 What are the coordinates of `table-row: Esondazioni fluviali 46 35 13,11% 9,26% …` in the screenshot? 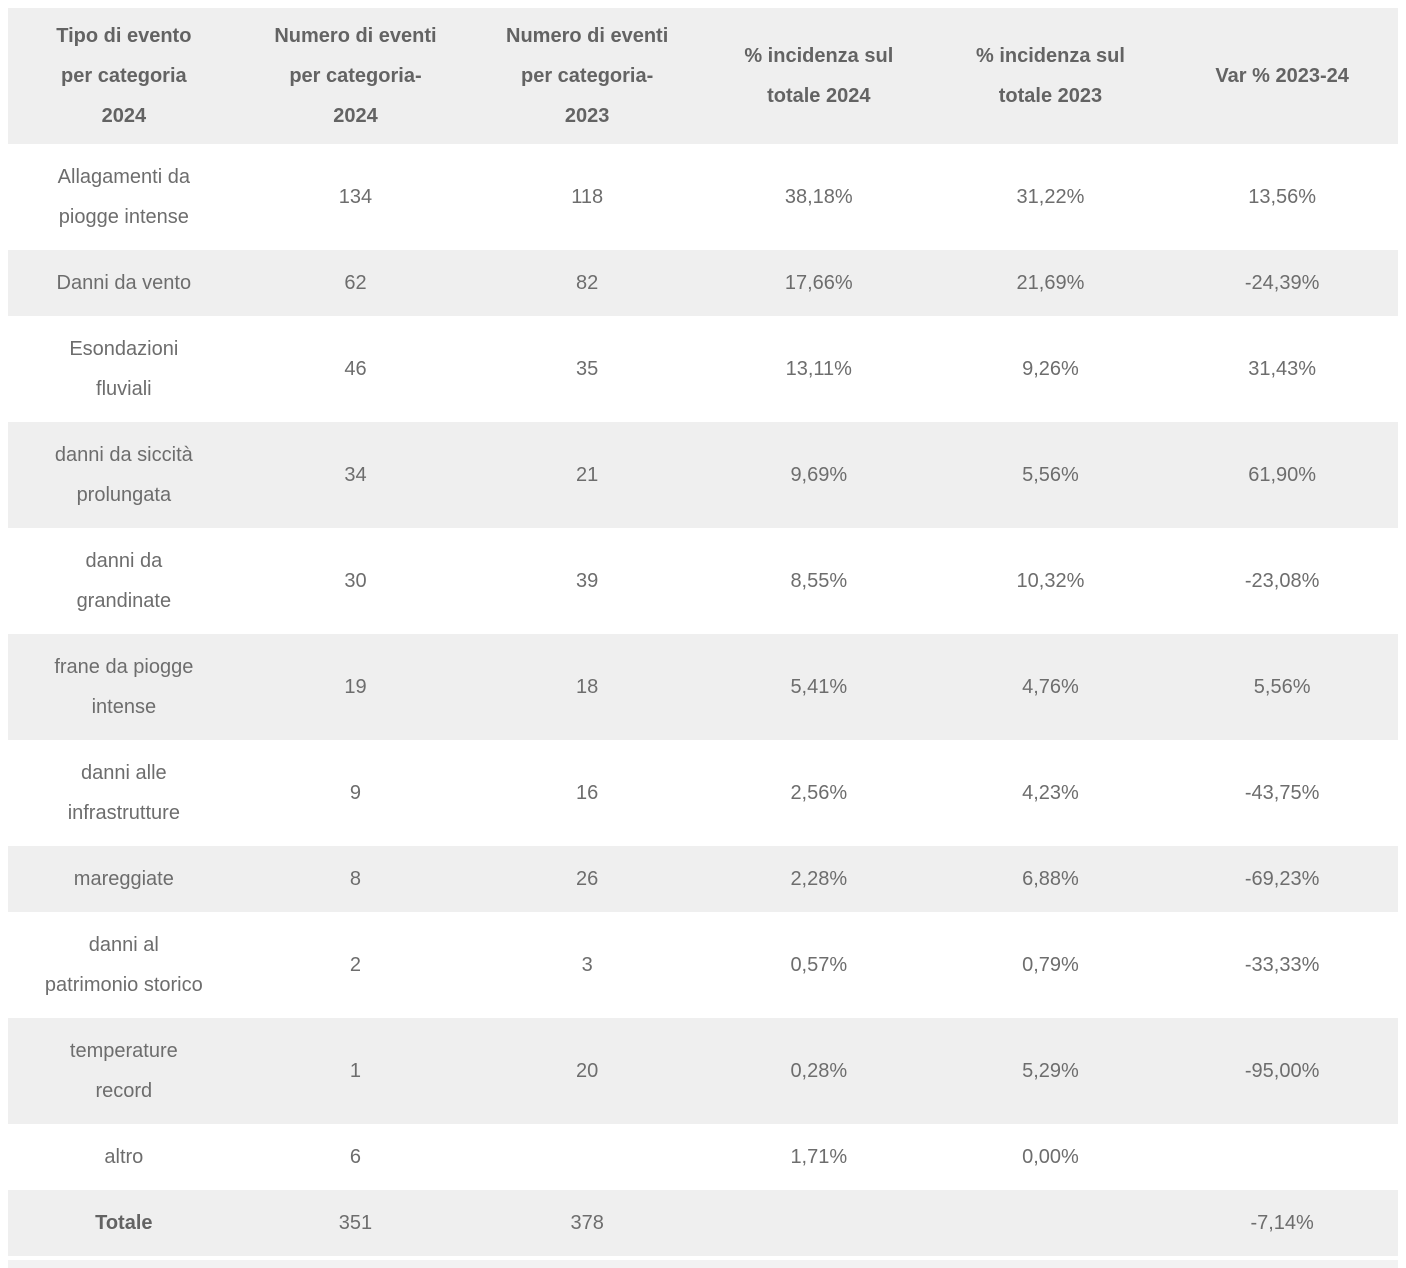 It's located at (703, 369).